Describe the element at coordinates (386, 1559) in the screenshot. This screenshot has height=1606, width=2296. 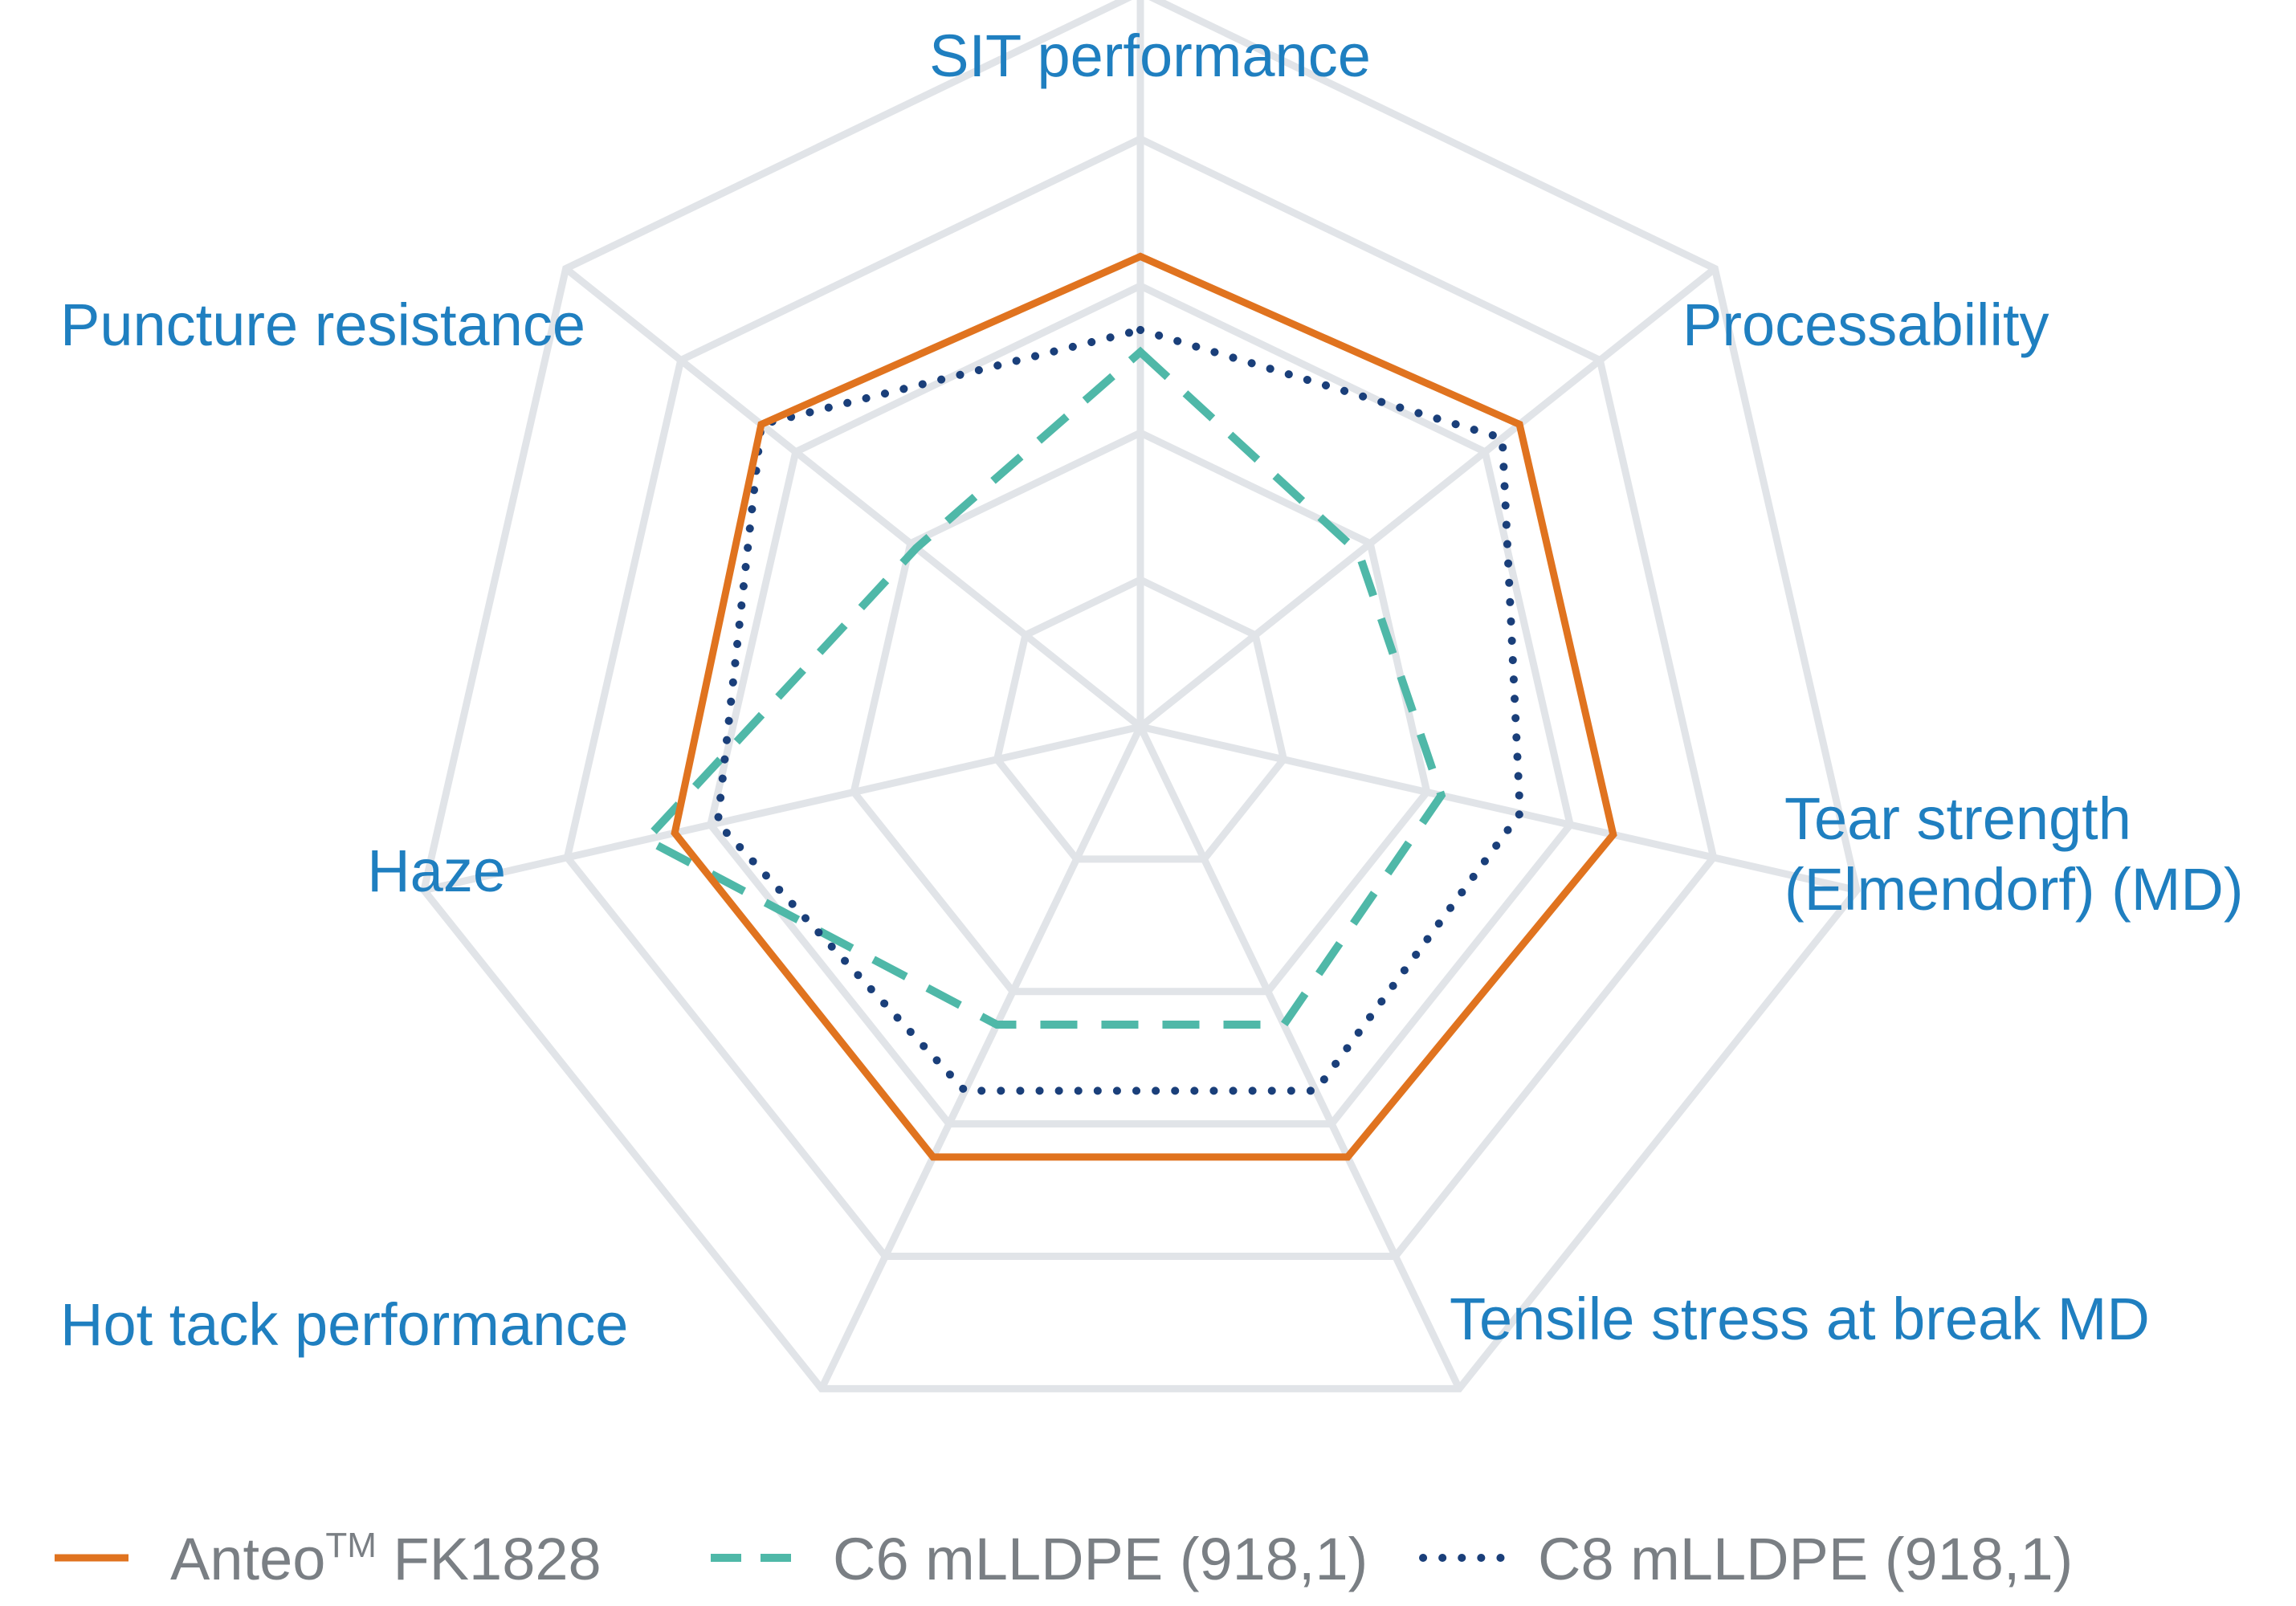
I see `legend-label: AnteoTM FK1828` at that location.